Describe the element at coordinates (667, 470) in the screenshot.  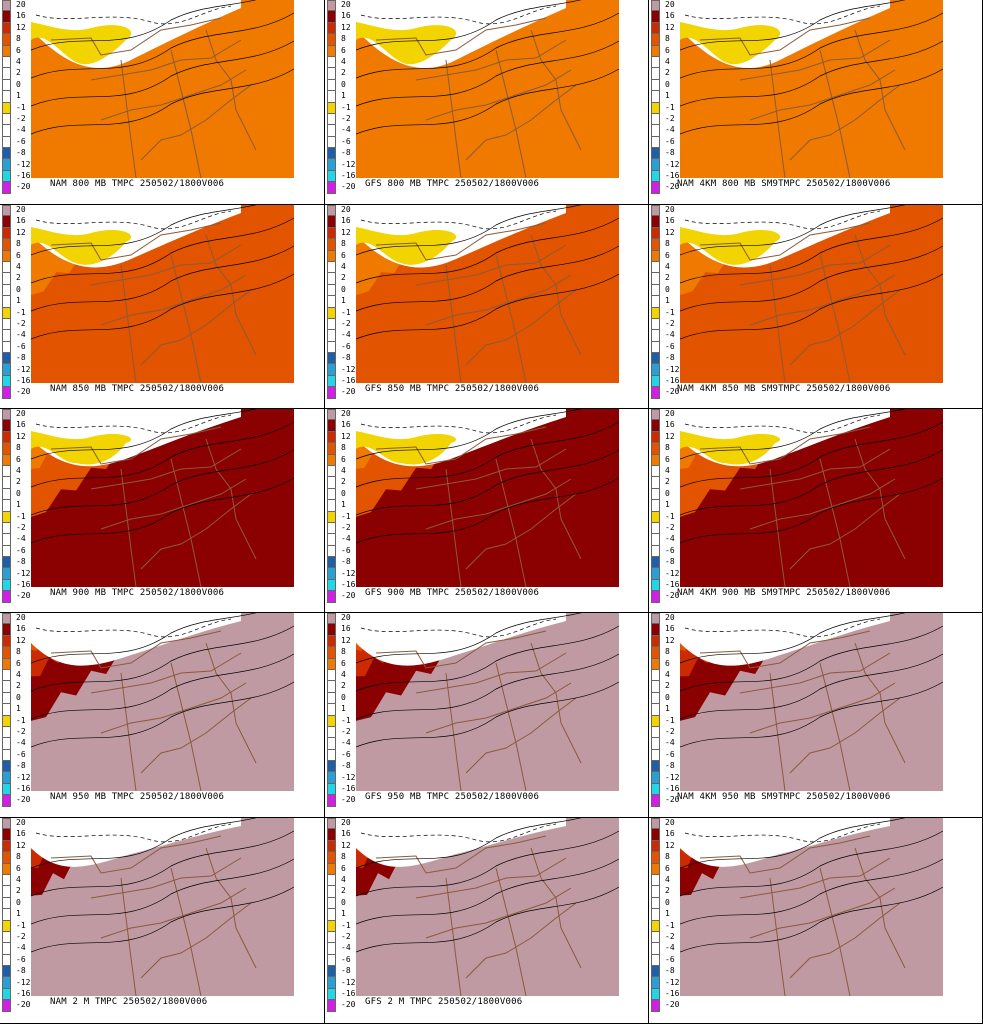
I see `legend-label: 4` at that location.